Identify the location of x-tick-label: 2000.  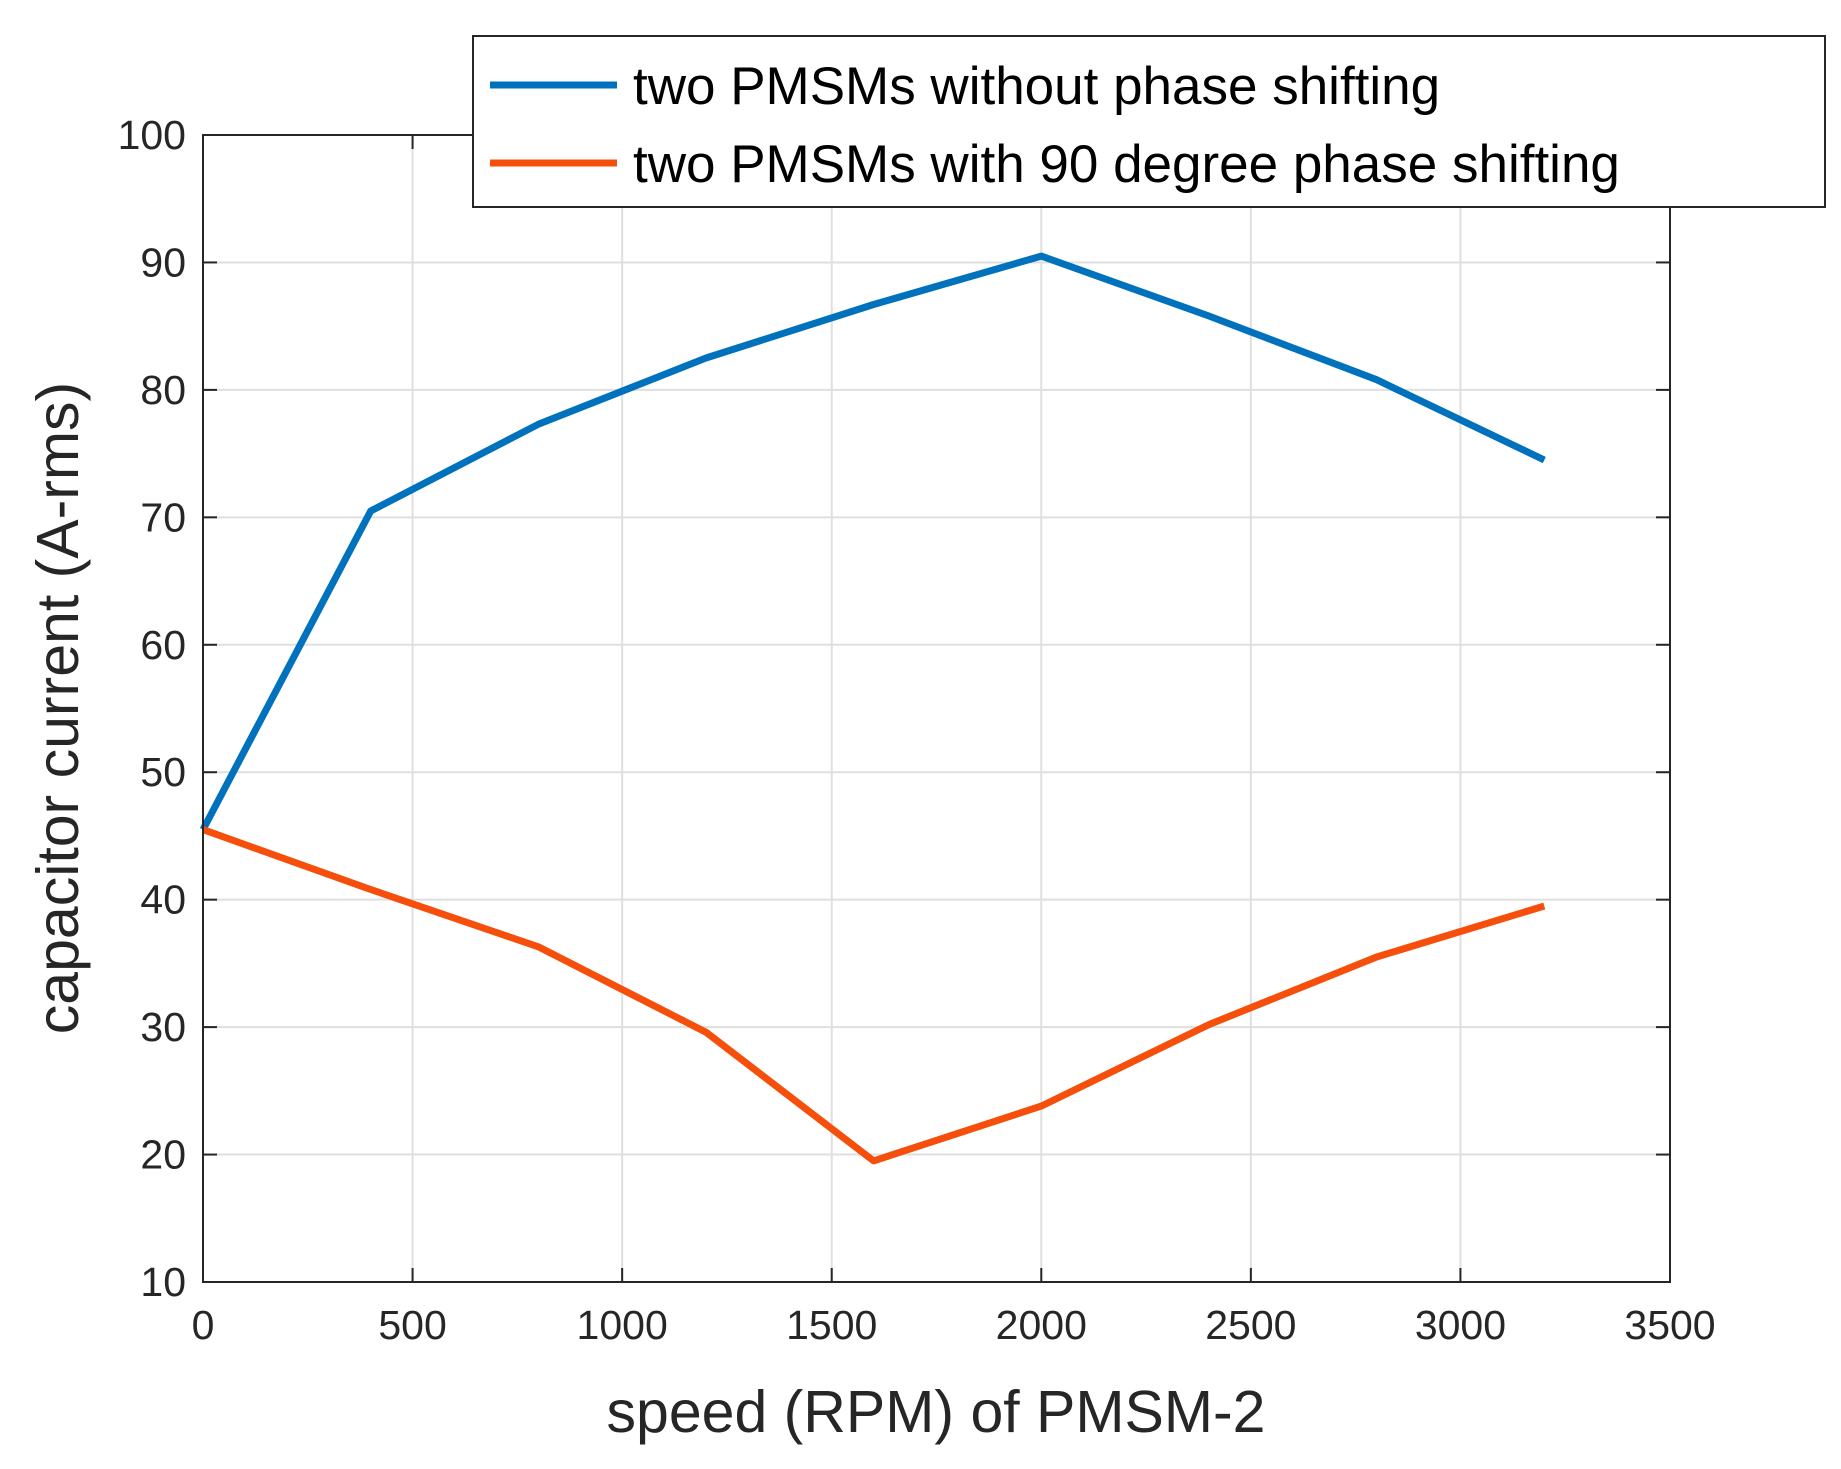
(1041, 1325).